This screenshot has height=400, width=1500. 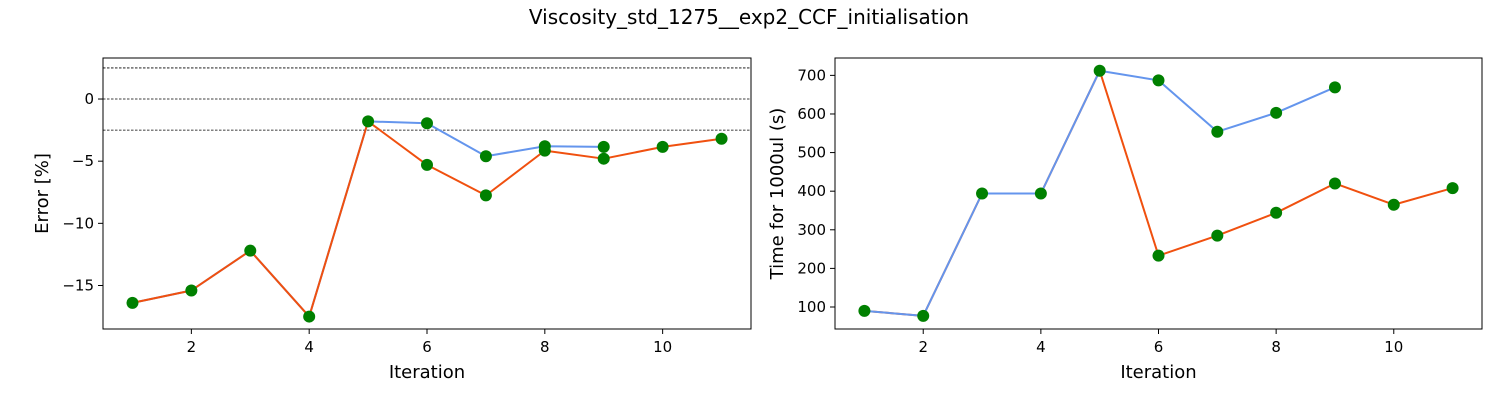 I want to click on time-y-tick-label: 500, so click(x=811, y=153).